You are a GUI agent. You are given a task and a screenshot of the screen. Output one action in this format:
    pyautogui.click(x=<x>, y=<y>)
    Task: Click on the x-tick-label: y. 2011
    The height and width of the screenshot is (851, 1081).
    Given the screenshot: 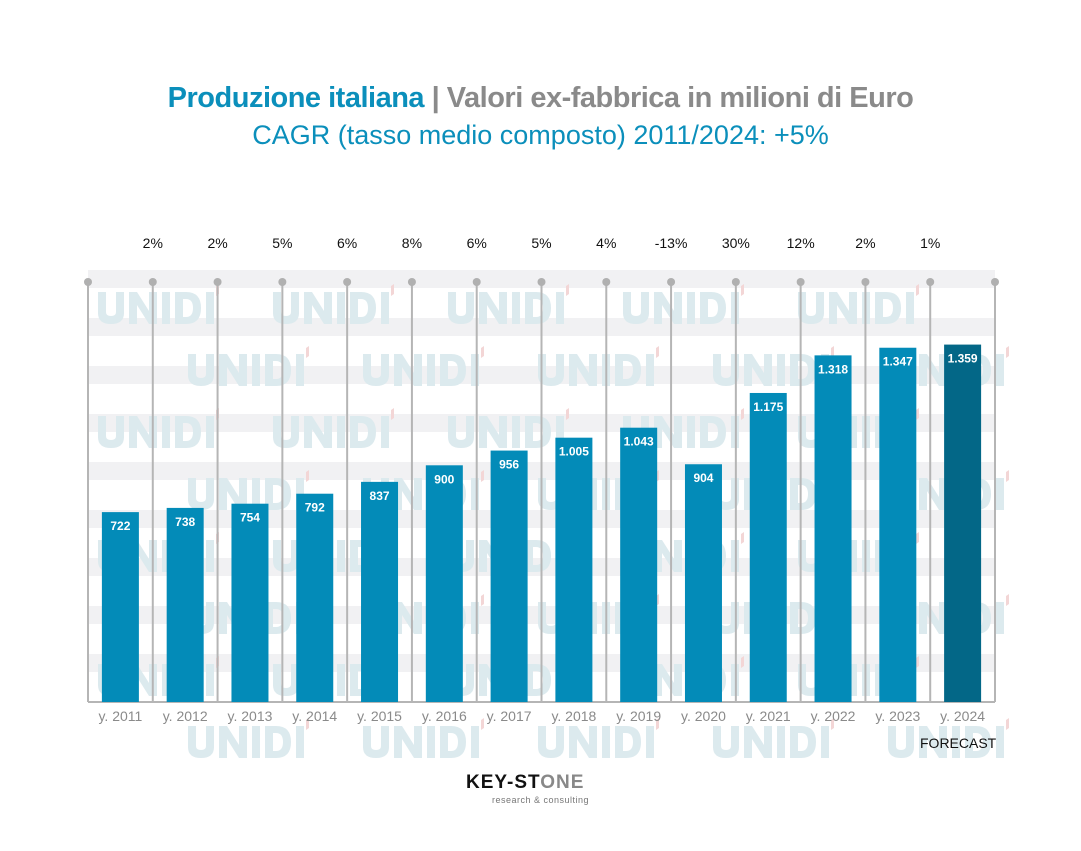 What is the action you would take?
    pyautogui.click(x=120, y=716)
    